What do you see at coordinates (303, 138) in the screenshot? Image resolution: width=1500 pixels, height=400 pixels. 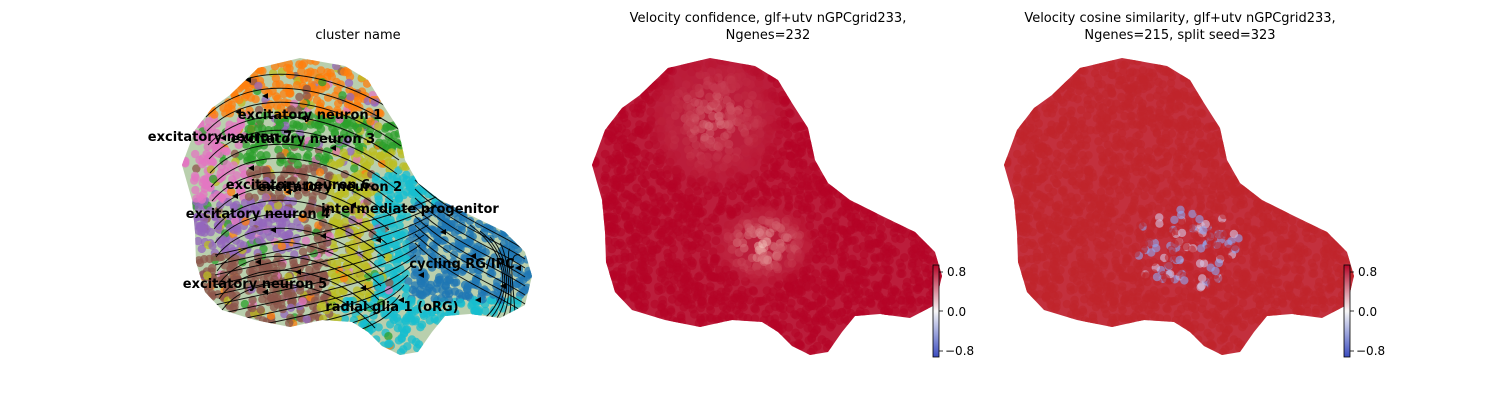 I see `velocity-streamline` at bounding box center [303, 138].